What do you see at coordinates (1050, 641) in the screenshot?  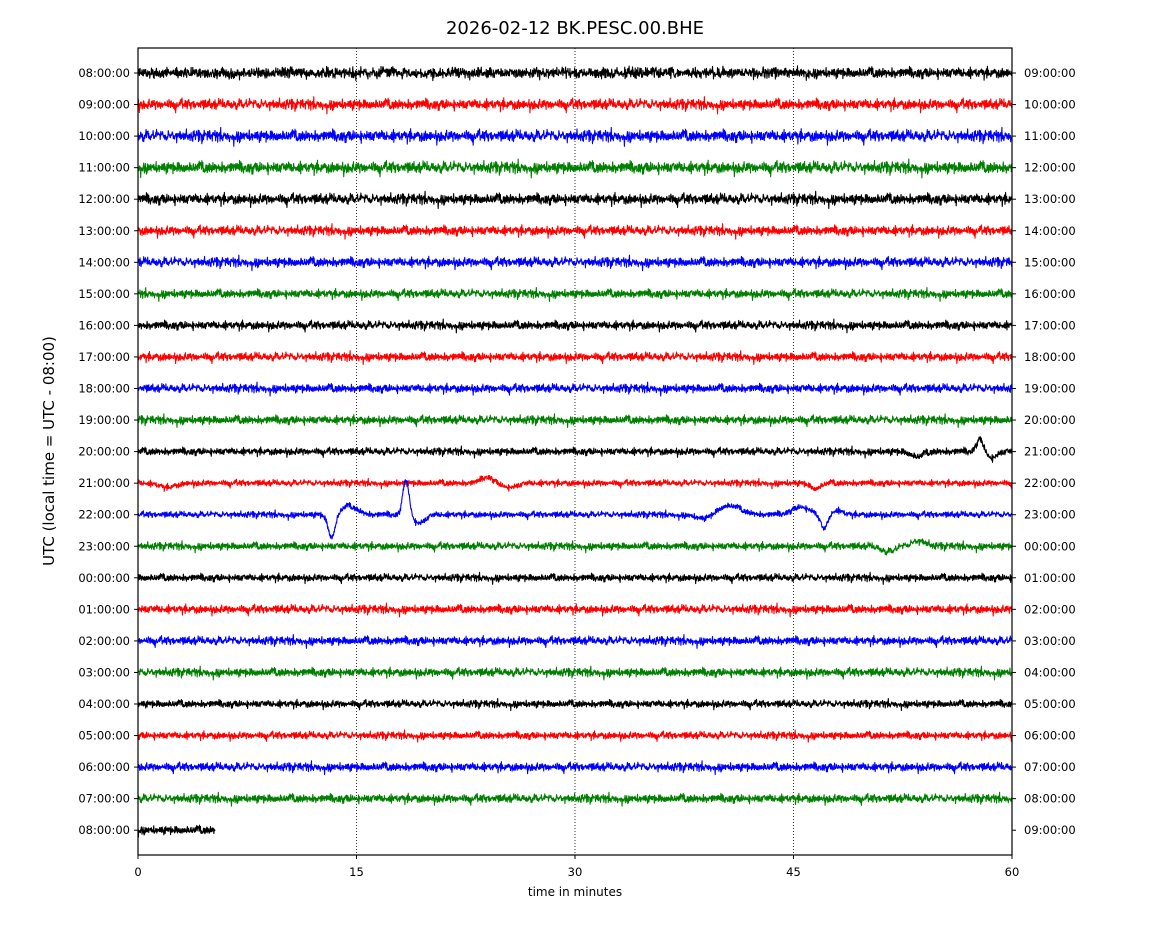 I see `right-tick-label: 03:00:00` at bounding box center [1050, 641].